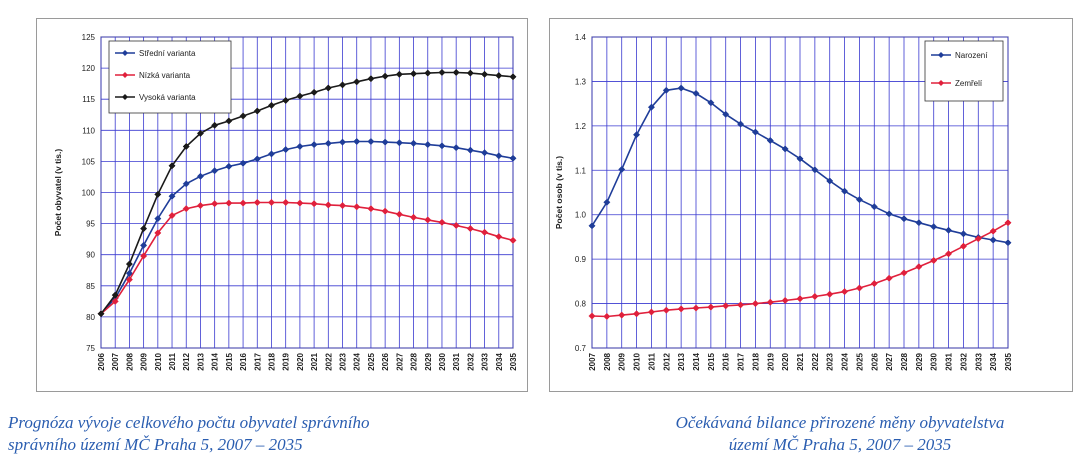 Image resolution: width=1084 pixels, height=473 pixels. Describe the element at coordinates (456, 361) in the screenshot. I see `chart-left-xtick-label: 2031` at that location.